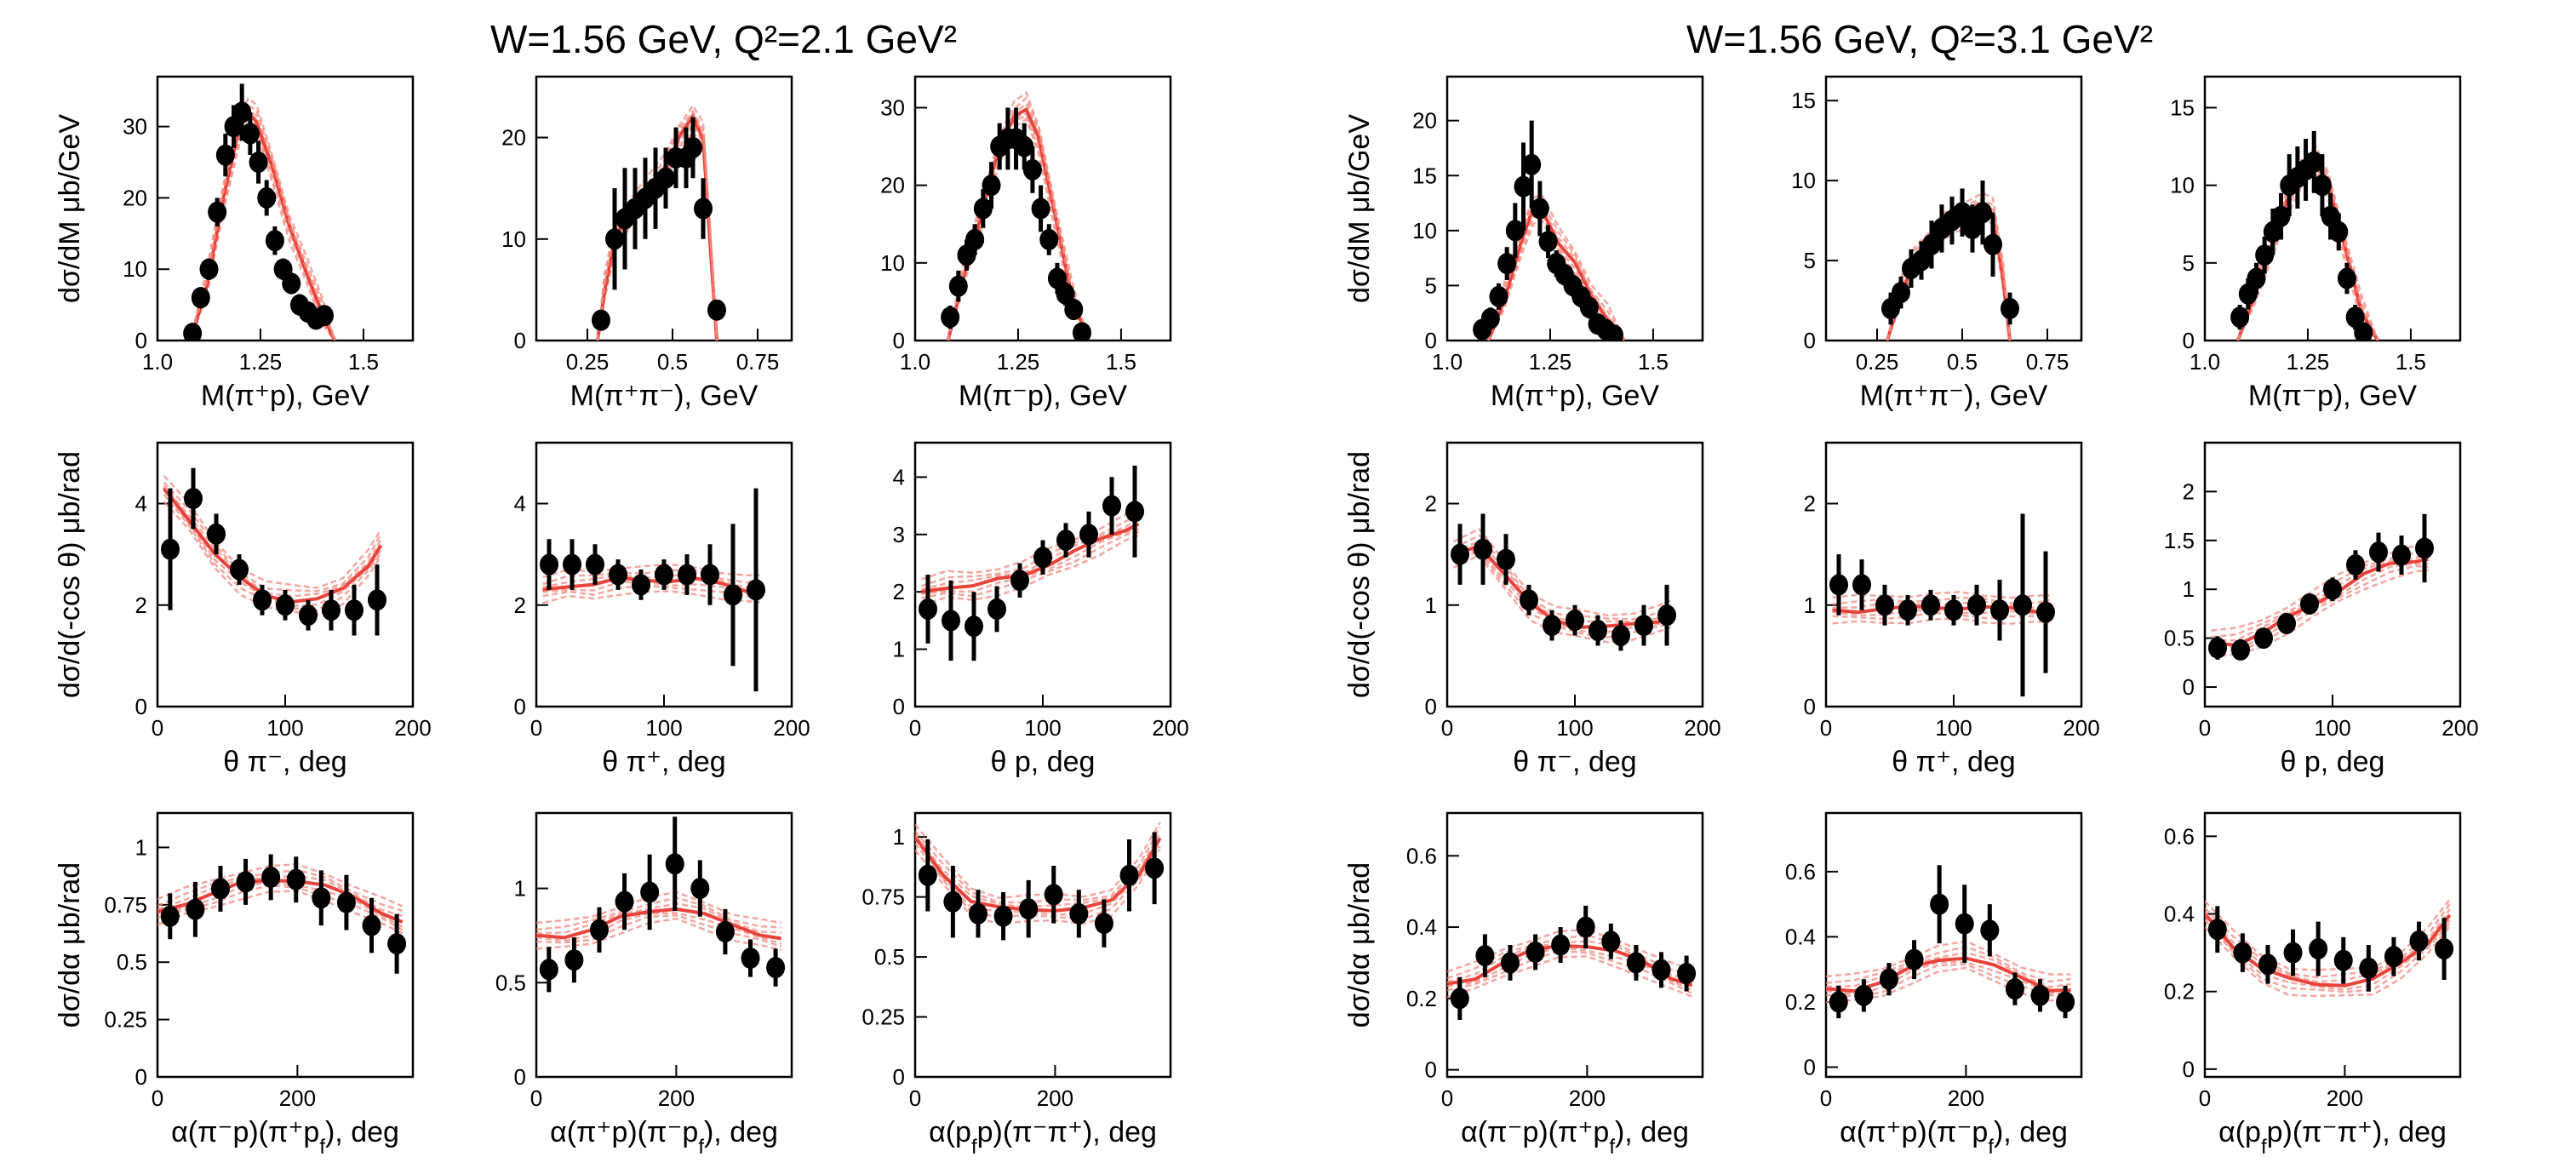  What do you see at coordinates (664, 762) in the screenshot?
I see `x-axis-label: θ π⁺, deg` at bounding box center [664, 762].